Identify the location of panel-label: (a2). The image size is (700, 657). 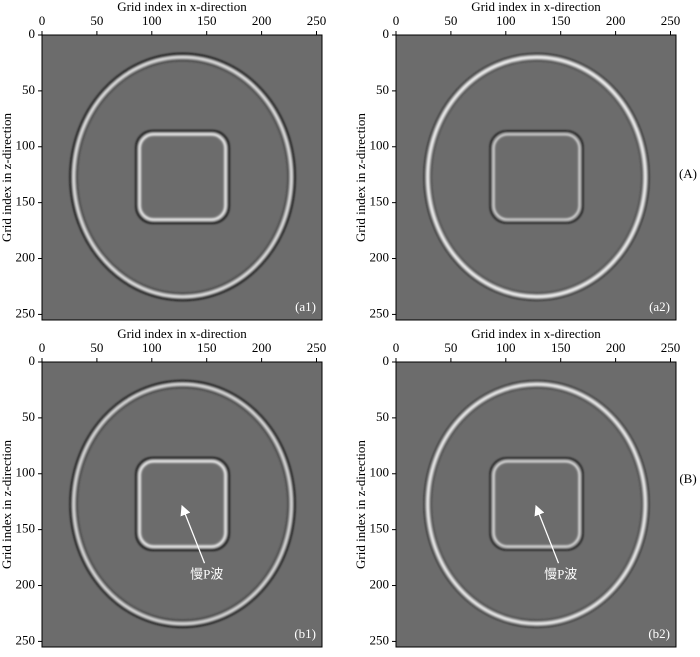
(659, 306).